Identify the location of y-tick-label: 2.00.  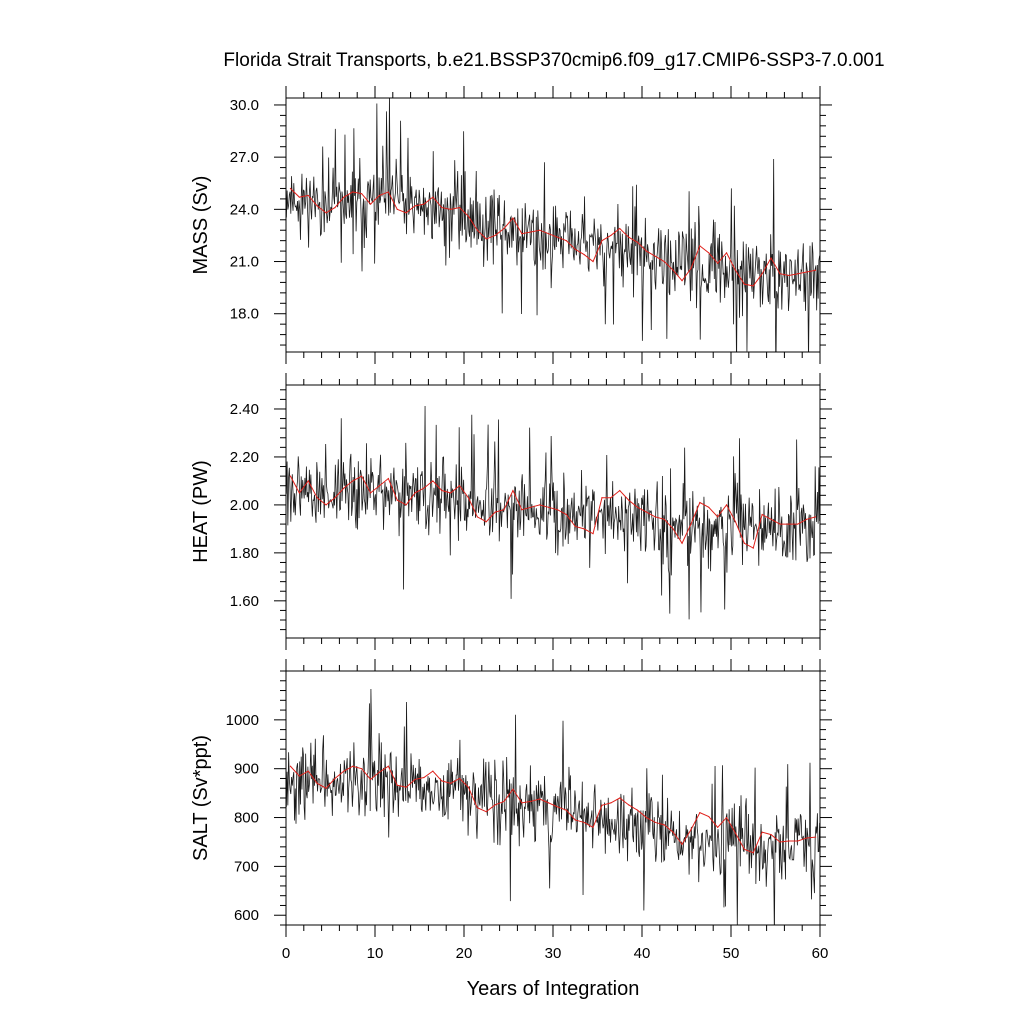
(244, 505).